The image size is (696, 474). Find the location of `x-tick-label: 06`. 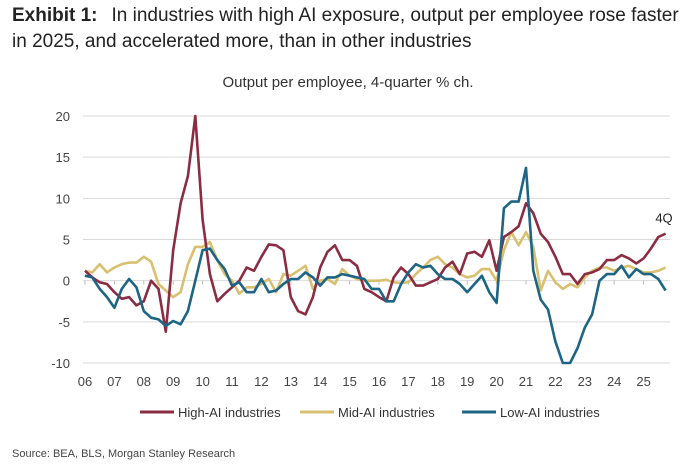

x-tick-label: 06 is located at coordinates (85, 381).